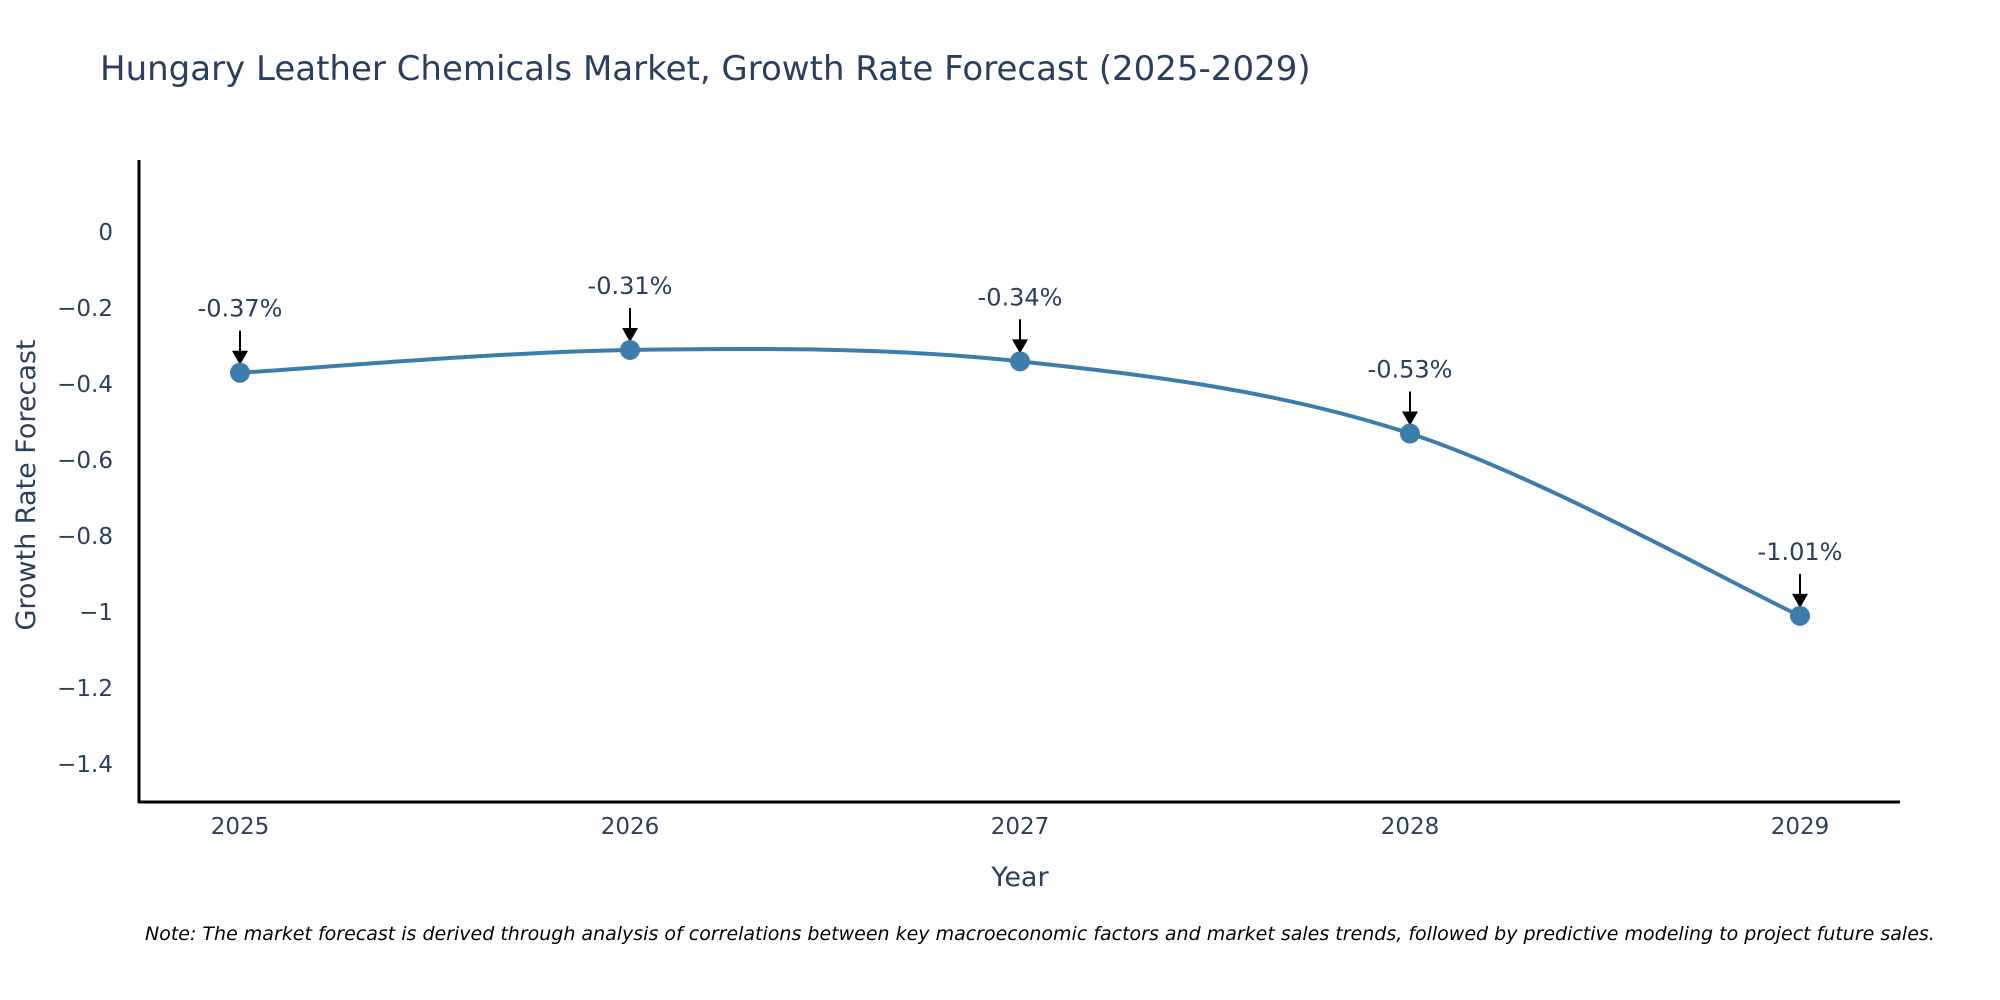 This screenshot has height=1000, width=2000. I want to click on x-tick-label: 2029, so click(1800, 827).